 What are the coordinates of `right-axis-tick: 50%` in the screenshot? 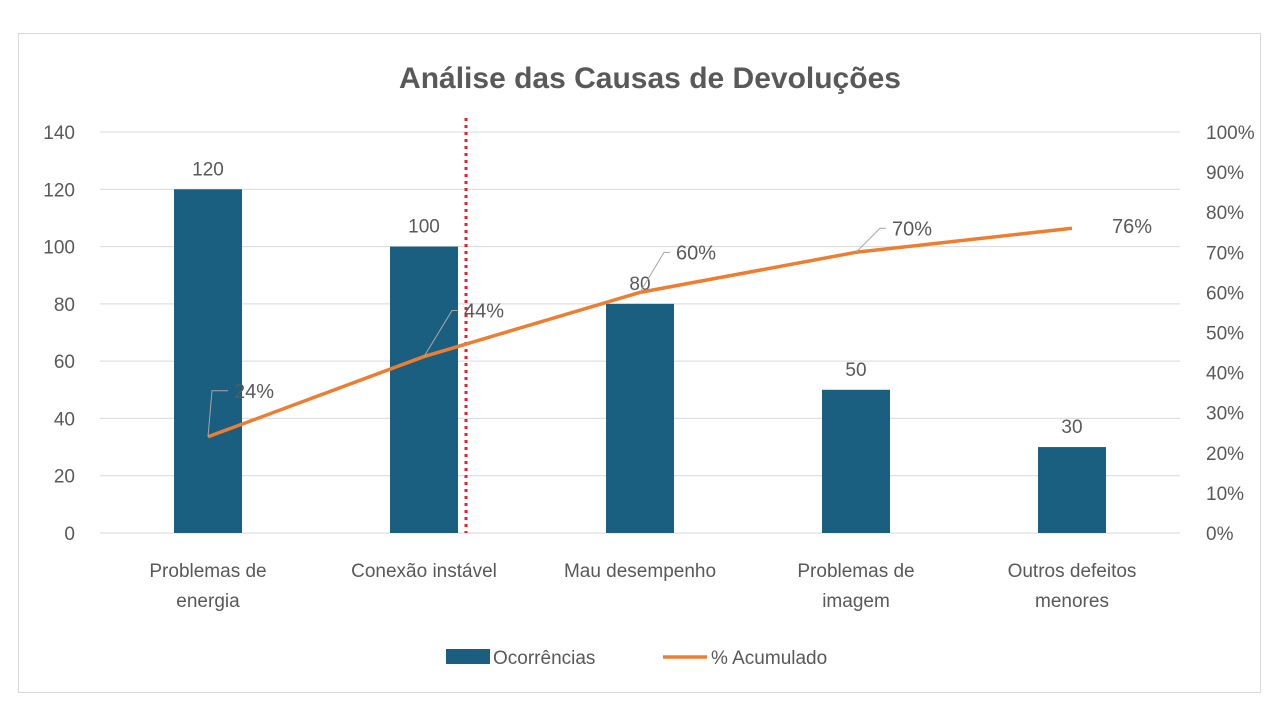 It's located at (1225, 334).